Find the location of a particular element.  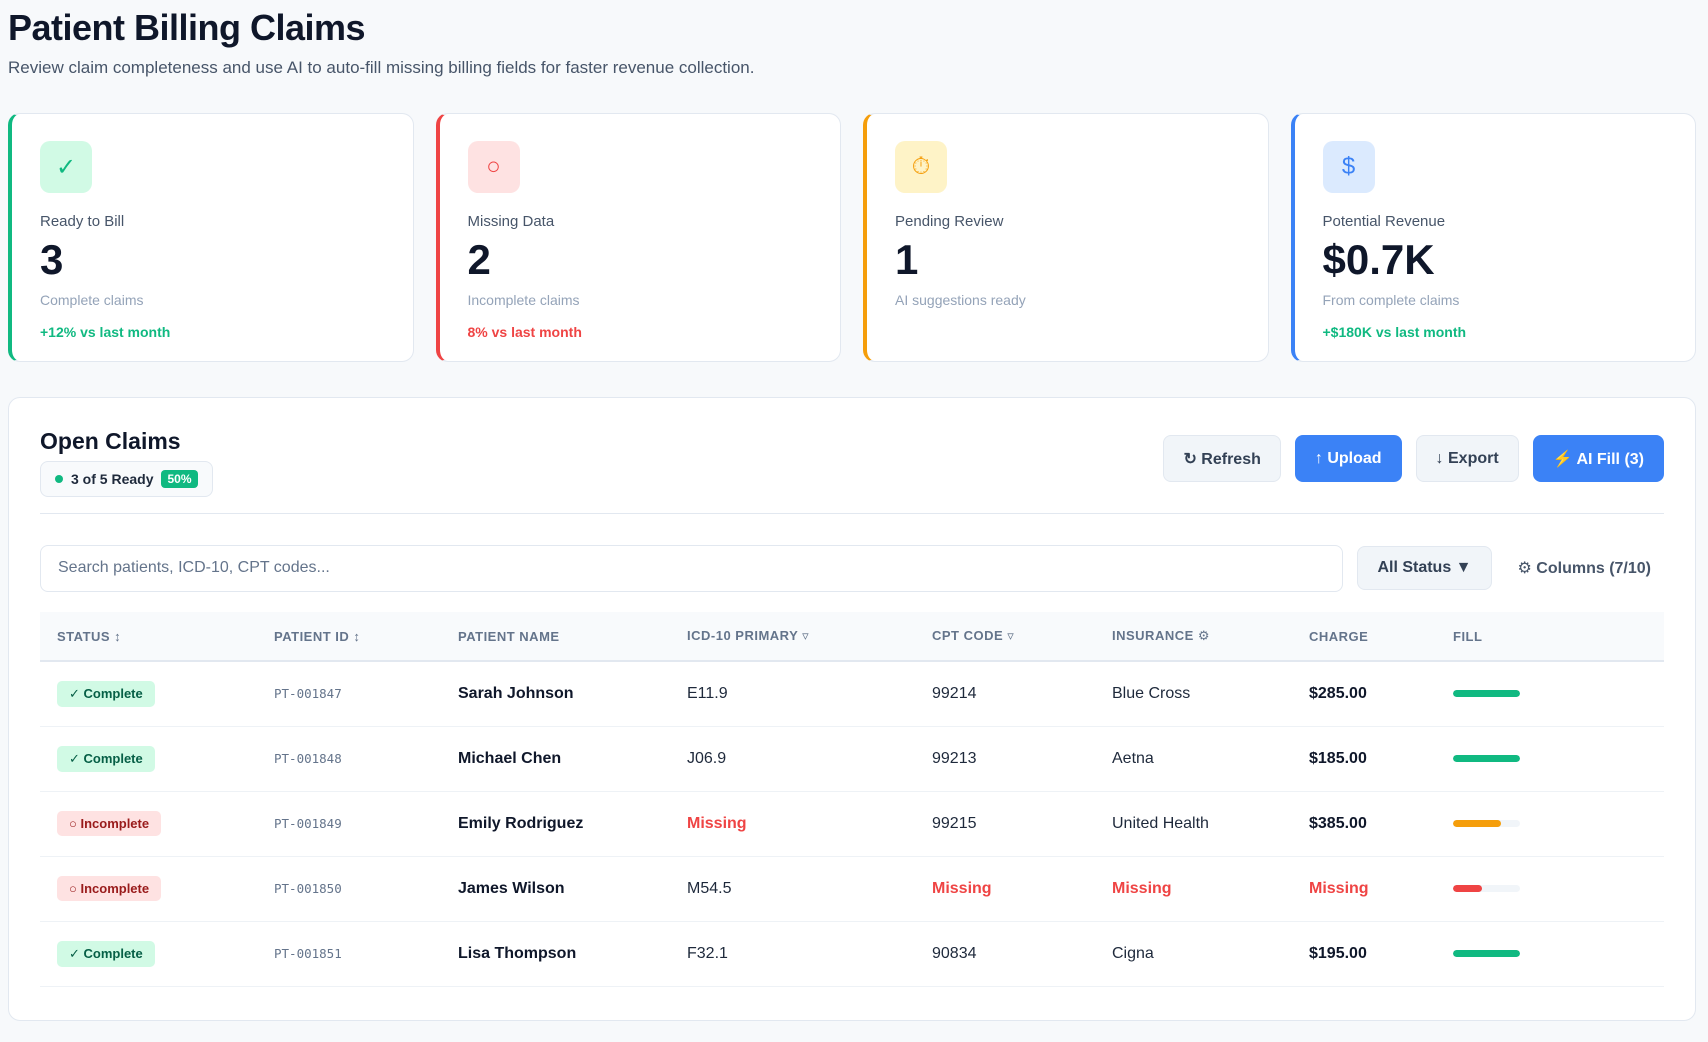

stat-subtext: AI suggestions ready is located at coordinates (960, 300).